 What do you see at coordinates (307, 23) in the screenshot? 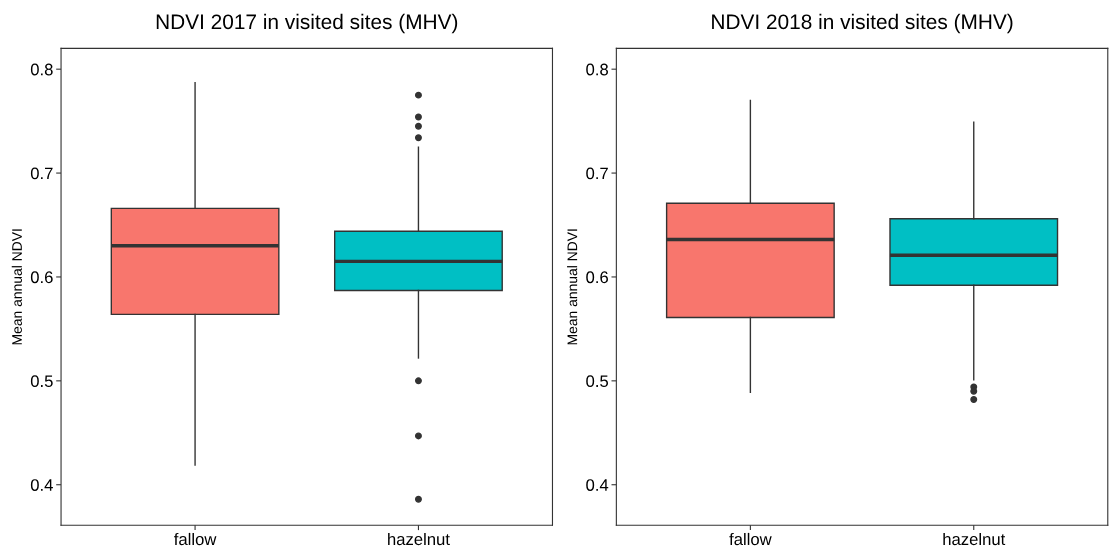
I see `chart-title: NDVI 2017 in visited sites (MHV)` at bounding box center [307, 23].